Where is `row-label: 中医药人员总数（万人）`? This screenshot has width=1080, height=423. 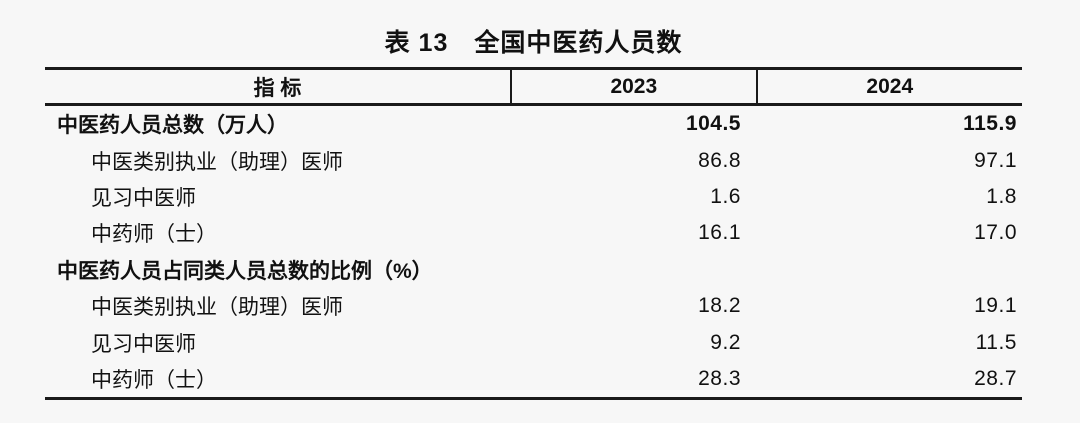
row-label: 中医药人员总数（万人） is located at coordinates (172, 126).